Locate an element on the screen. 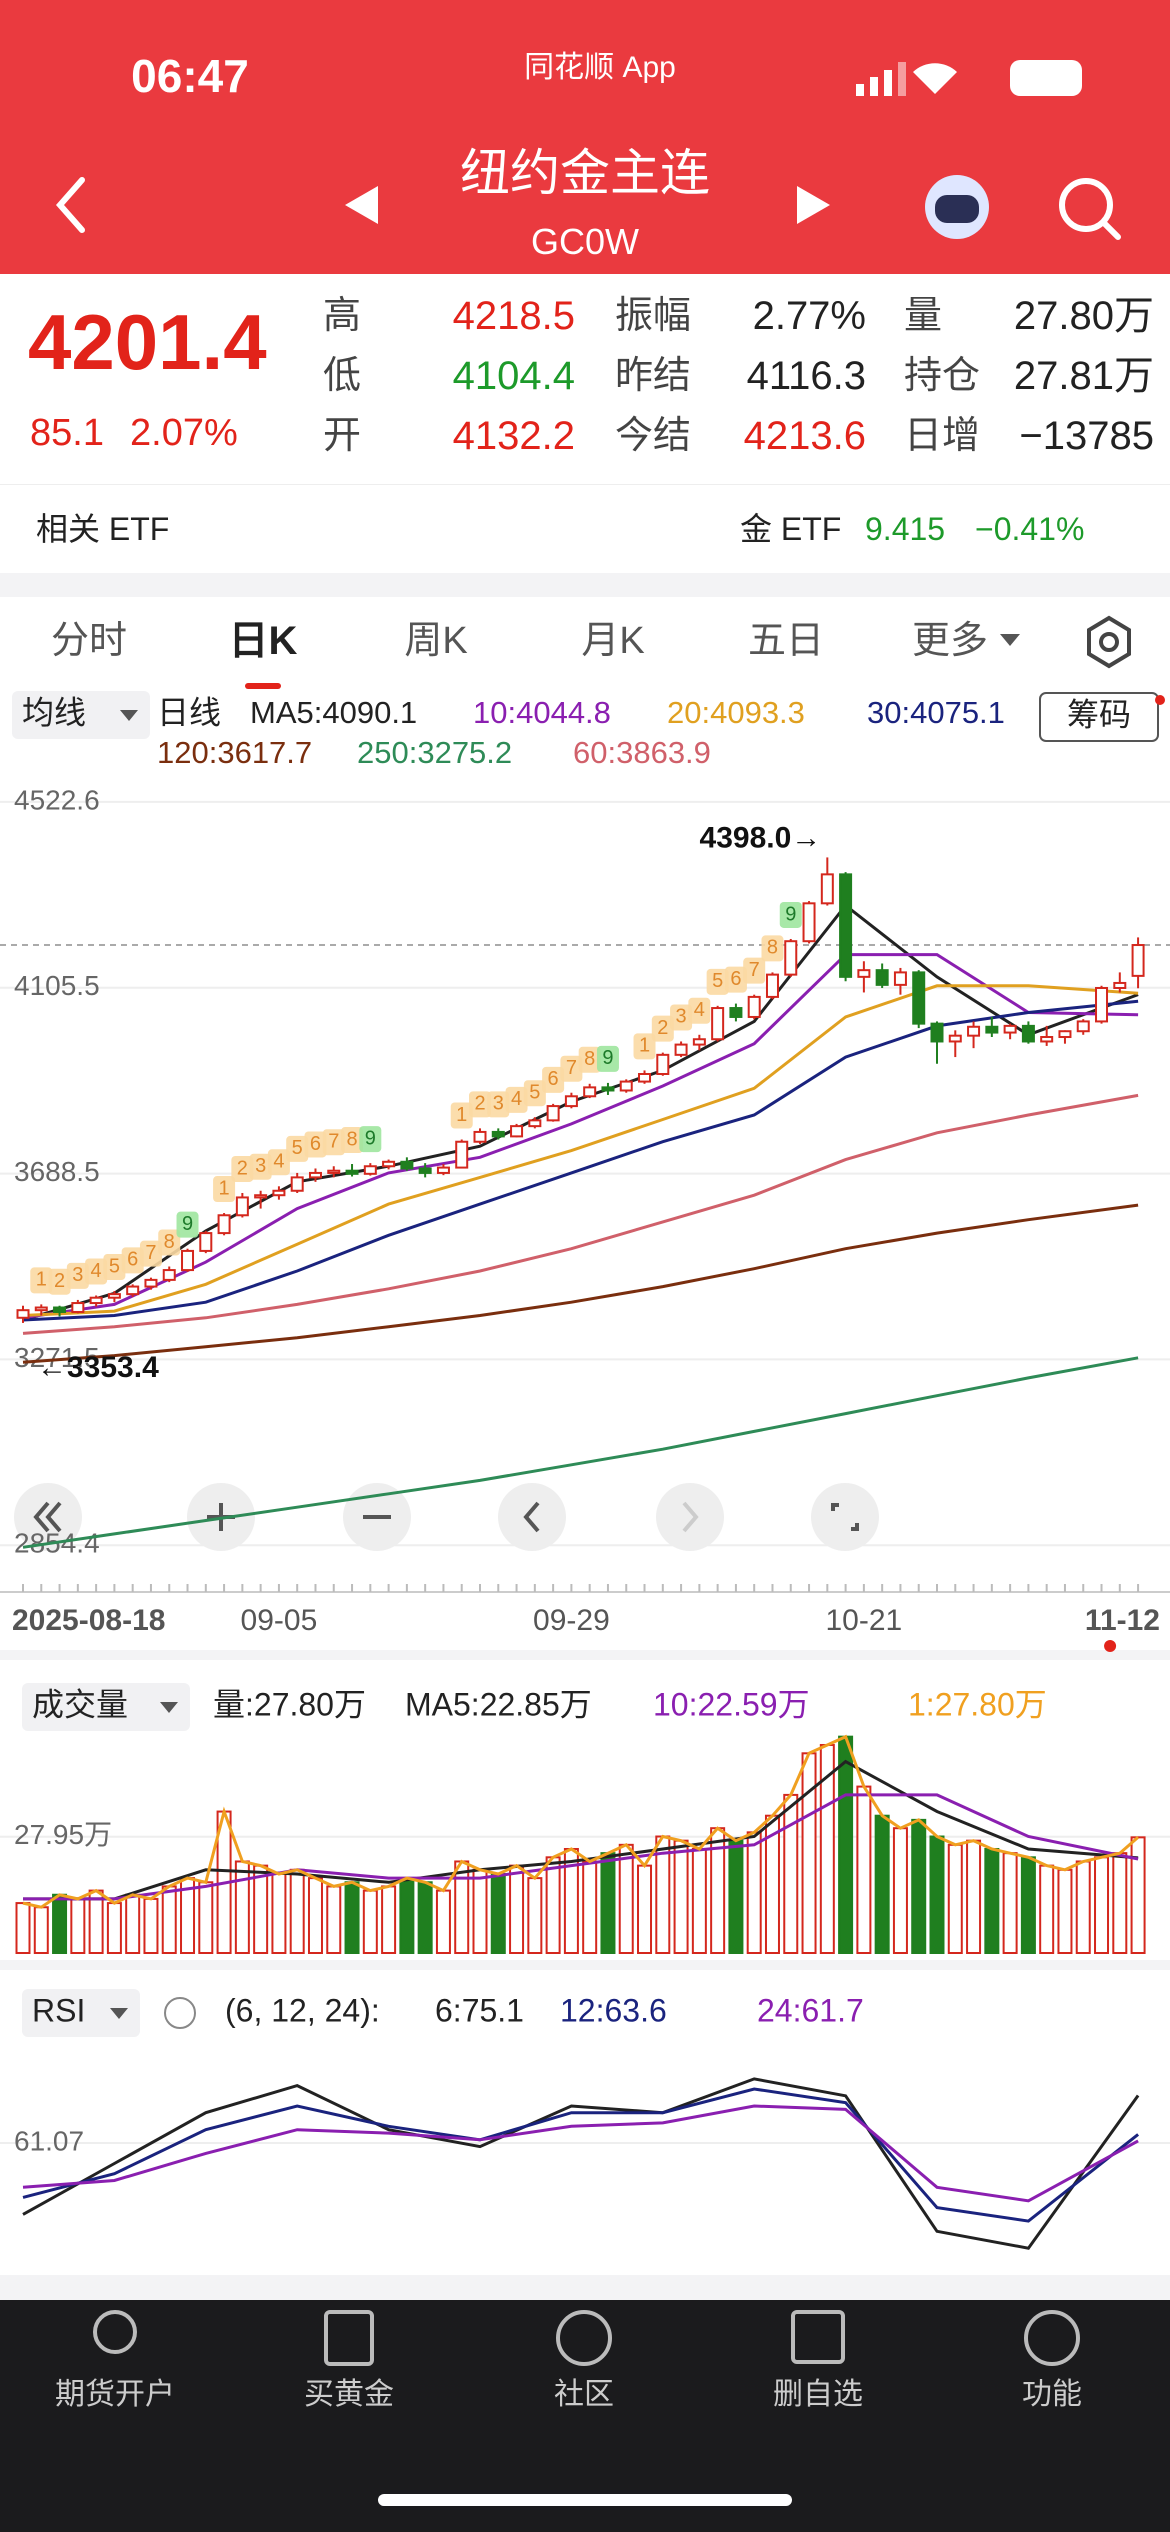 The width and height of the screenshot is (1170, 2532). stat-label: 振幅 is located at coordinates (653, 316).